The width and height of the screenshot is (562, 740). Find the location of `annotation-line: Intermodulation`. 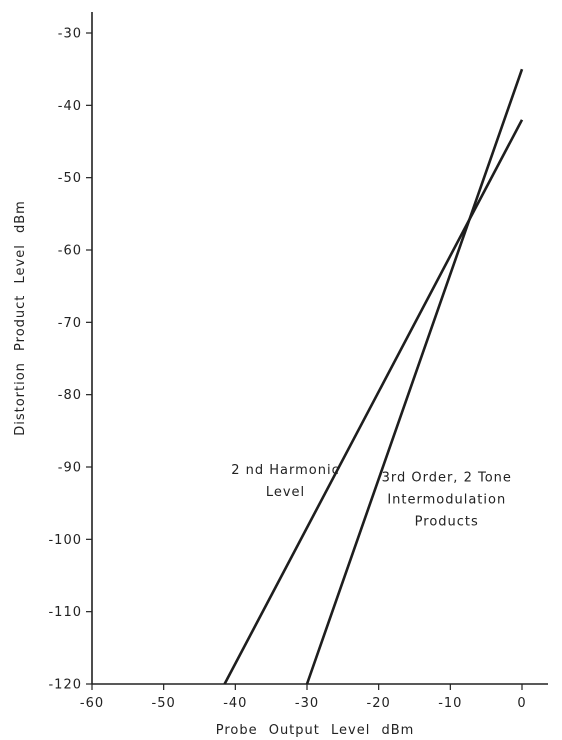

annotation-line: Intermodulation is located at coordinates (446, 499).